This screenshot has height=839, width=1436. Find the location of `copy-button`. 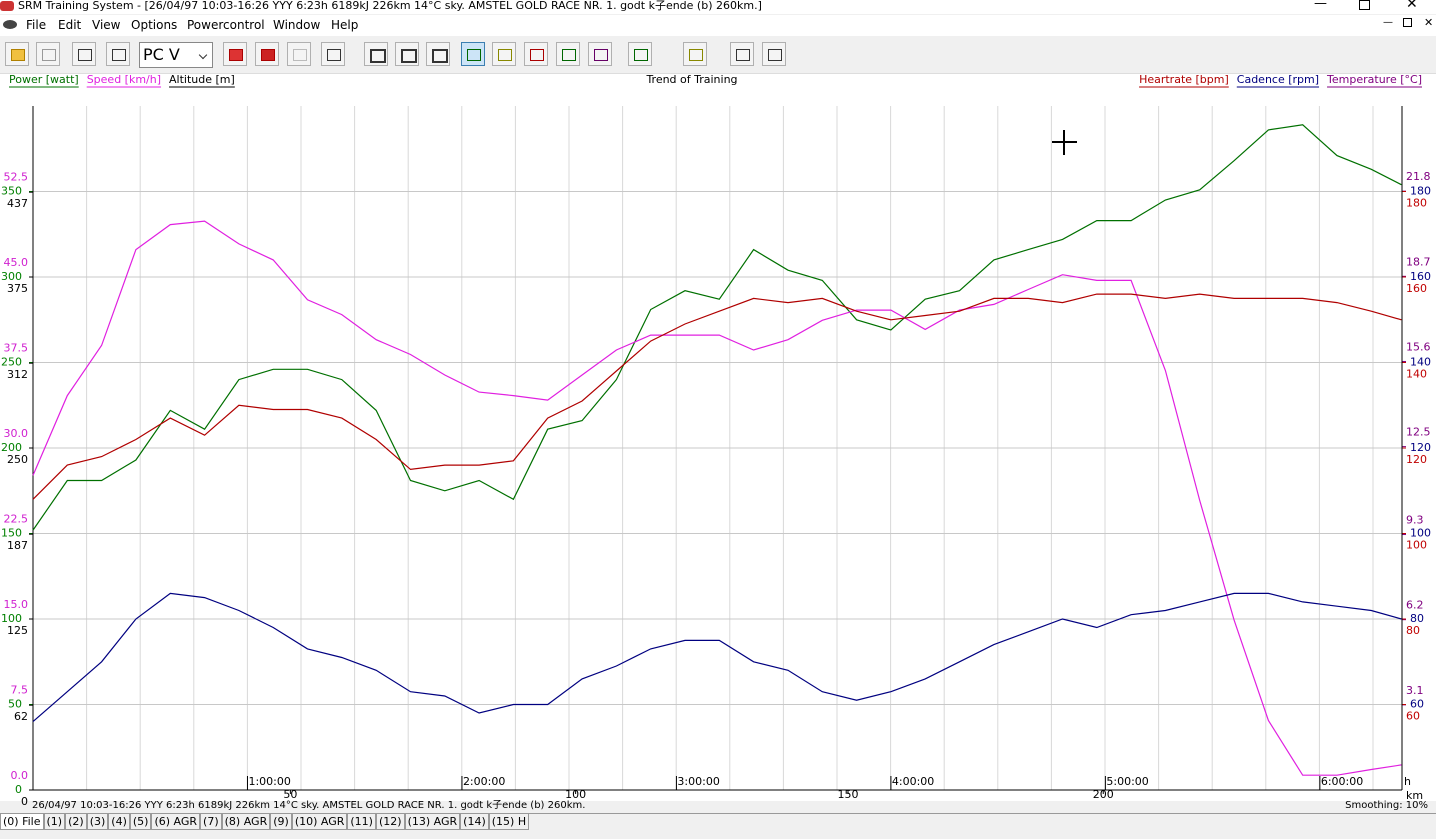

copy-button is located at coordinates (118, 54).